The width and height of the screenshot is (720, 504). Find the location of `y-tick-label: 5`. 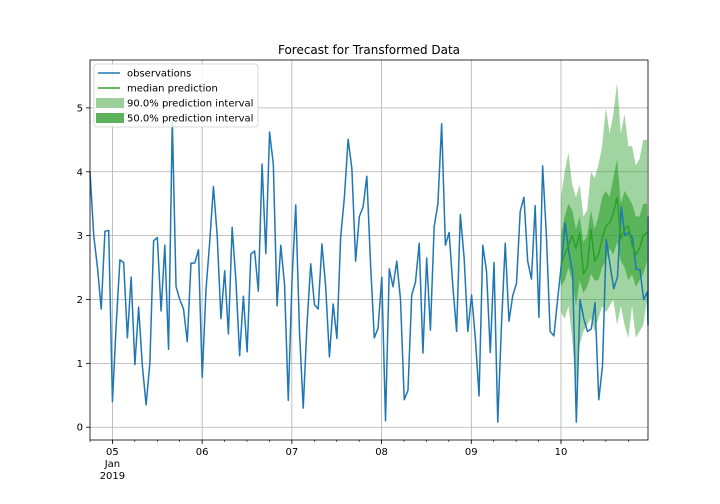

y-tick-label: 5 is located at coordinates (80, 108).